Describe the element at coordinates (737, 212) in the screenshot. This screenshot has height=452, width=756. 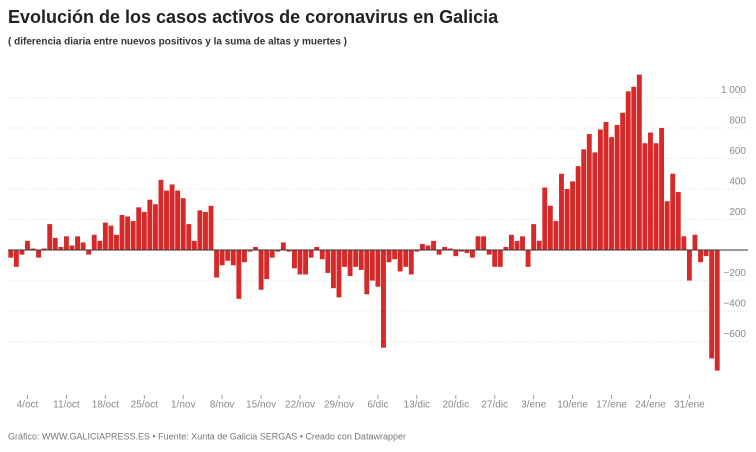
I see `y-tick-label: 200` at that location.